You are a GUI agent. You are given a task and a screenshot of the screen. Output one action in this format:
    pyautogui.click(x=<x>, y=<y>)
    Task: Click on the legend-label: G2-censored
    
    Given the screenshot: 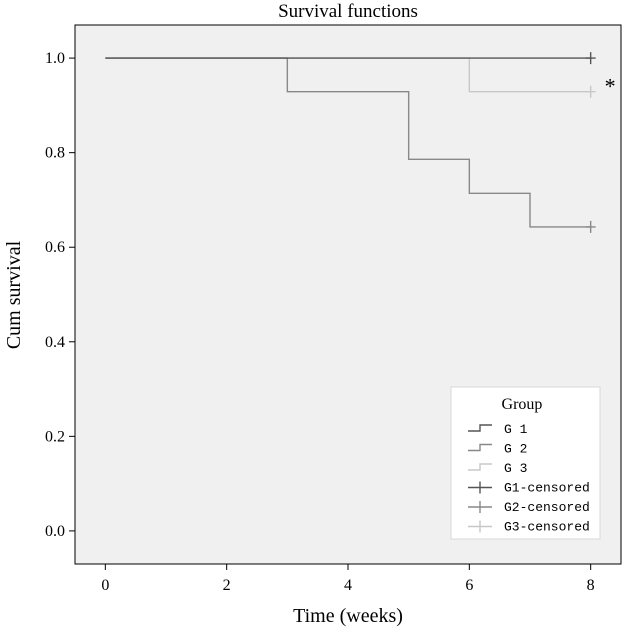 What is the action you would take?
    pyautogui.click(x=547, y=507)
    